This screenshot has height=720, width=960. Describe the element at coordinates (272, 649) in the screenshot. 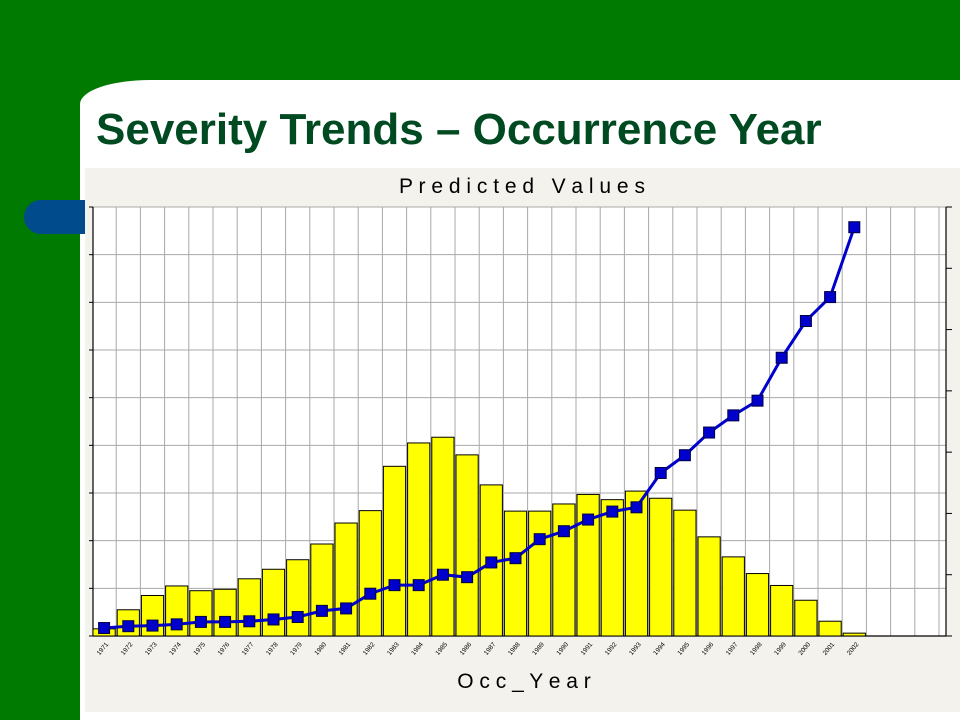

I see `x-tick-label: 1978` at that location.